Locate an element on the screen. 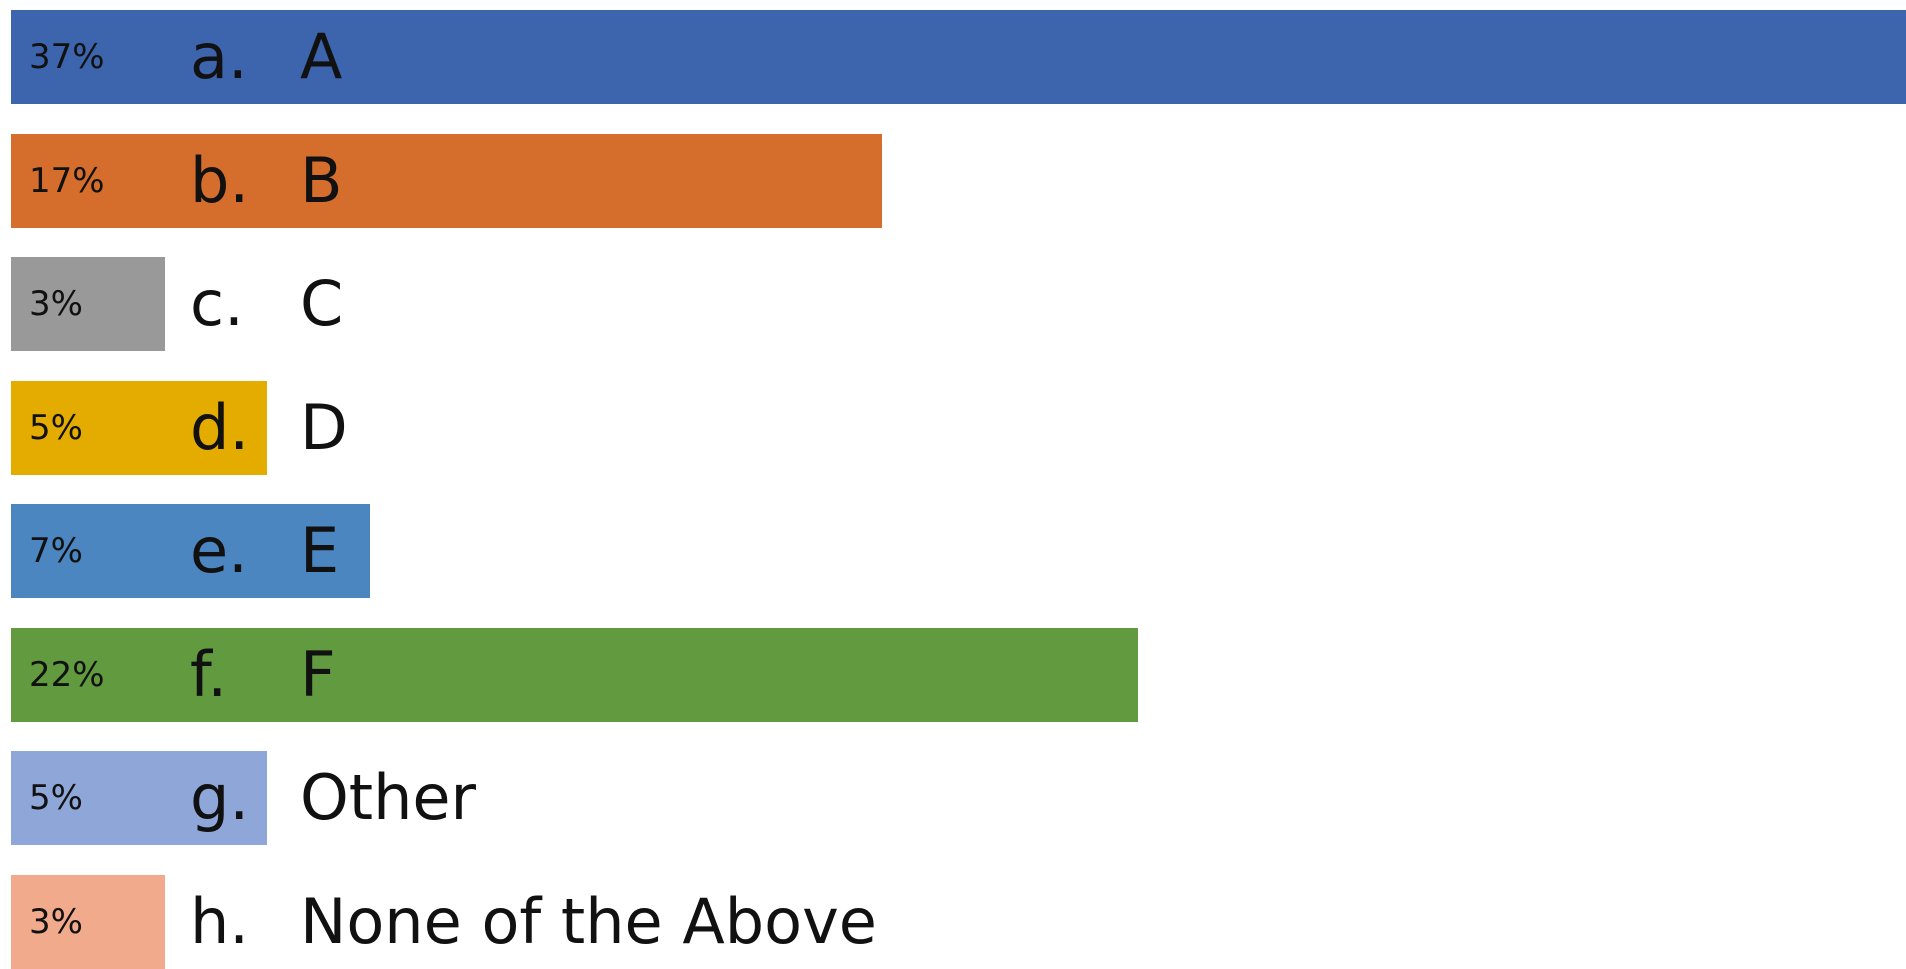  category-label: None of the Above is located at coordinates (588, 921).